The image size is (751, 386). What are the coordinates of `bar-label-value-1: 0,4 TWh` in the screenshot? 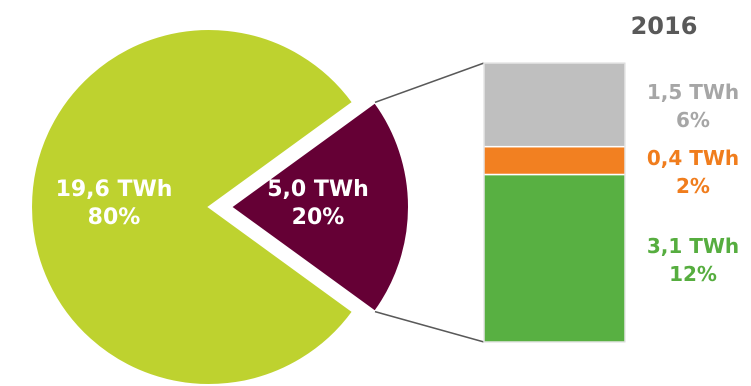 It's located at (693, 158).